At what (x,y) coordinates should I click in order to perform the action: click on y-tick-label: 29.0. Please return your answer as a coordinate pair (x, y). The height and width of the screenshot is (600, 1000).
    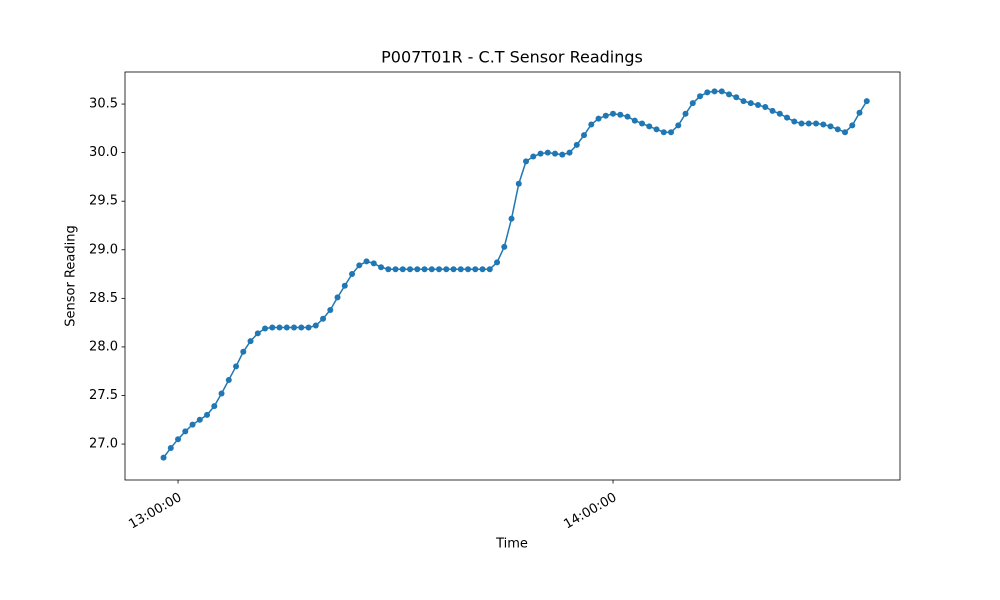
    Looking at the image, I should click on (103, 249).